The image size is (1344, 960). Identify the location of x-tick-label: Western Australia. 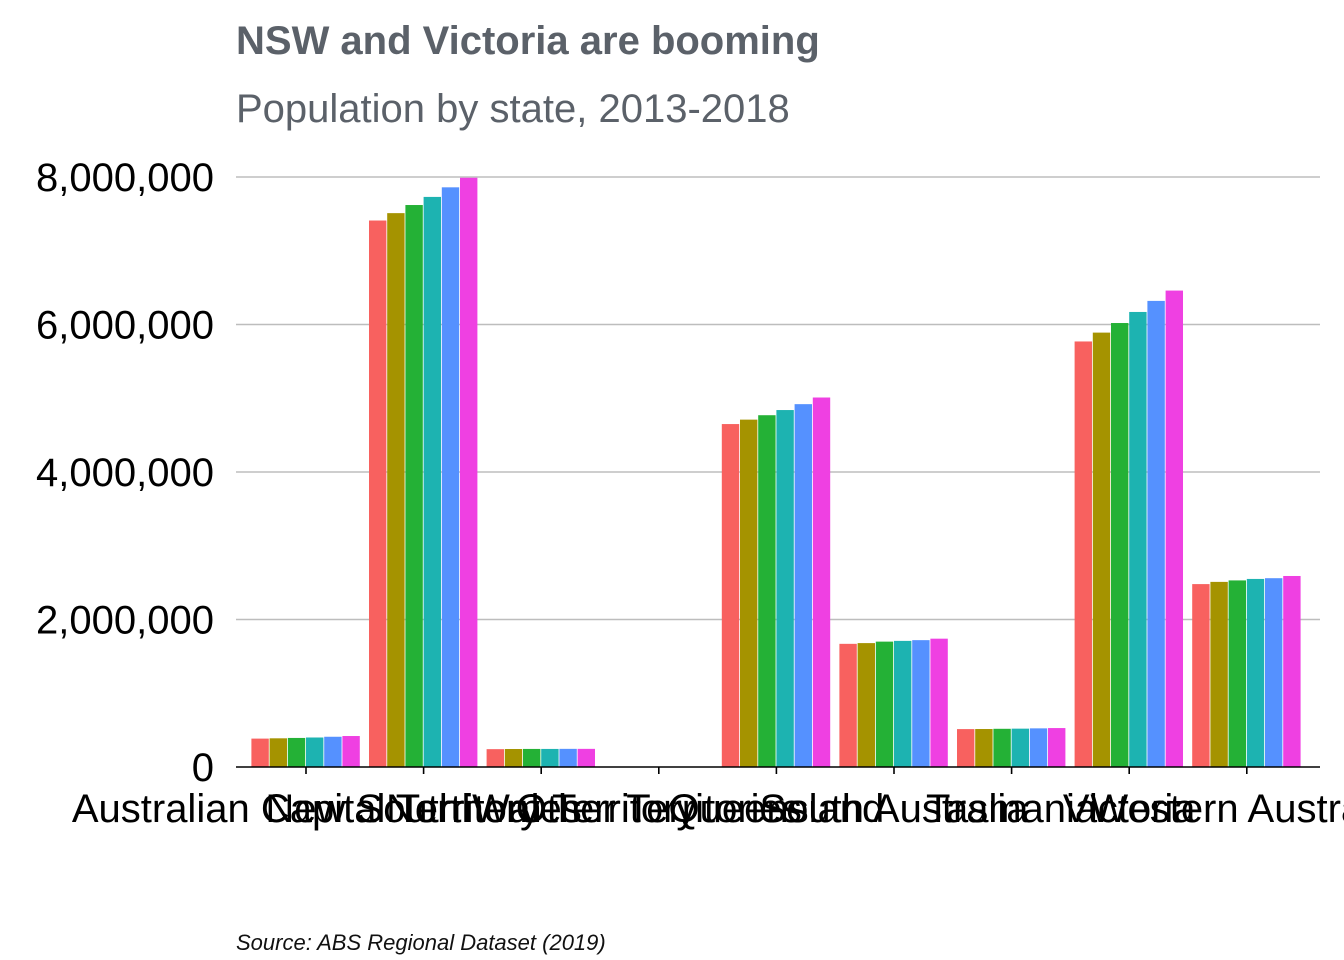
(1217, 809).